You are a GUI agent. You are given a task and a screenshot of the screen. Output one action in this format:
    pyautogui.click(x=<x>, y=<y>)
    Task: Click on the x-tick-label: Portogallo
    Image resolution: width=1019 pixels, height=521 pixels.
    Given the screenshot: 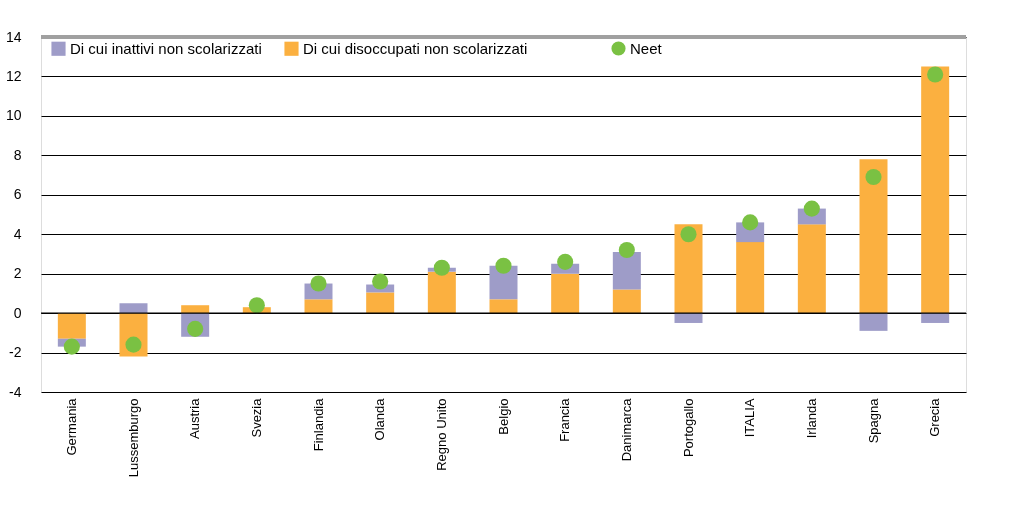 What is the action you would take?
    pyautogui.click(x=688, y=428)
    